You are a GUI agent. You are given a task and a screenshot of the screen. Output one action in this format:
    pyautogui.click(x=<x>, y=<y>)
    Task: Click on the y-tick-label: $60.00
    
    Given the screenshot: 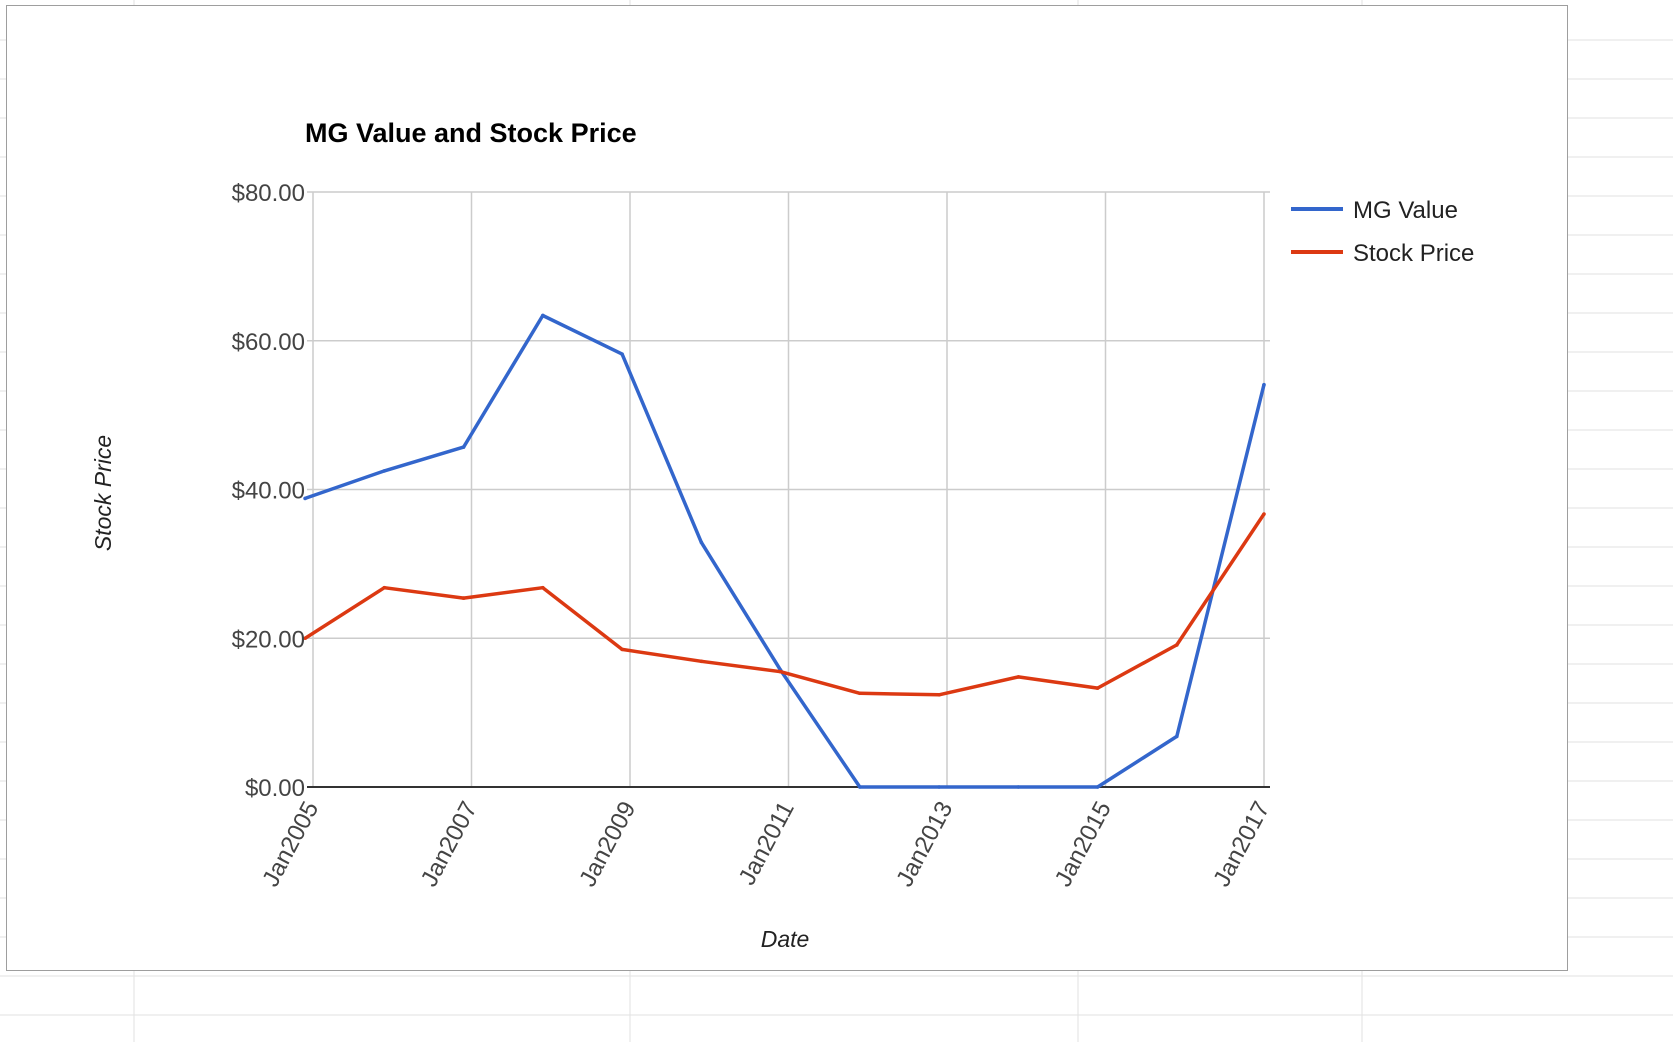 What is the action you would take?
    pyautogui.click(x=268, y=342)
    